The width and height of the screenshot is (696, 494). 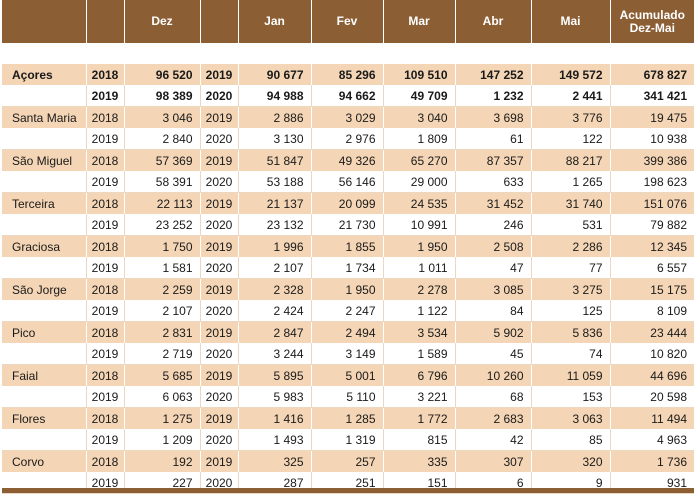 What do you see at coordinates (347, 74) in the screenshot?
I see `cell-fev: 85 296` at bounding box center [347, 74].